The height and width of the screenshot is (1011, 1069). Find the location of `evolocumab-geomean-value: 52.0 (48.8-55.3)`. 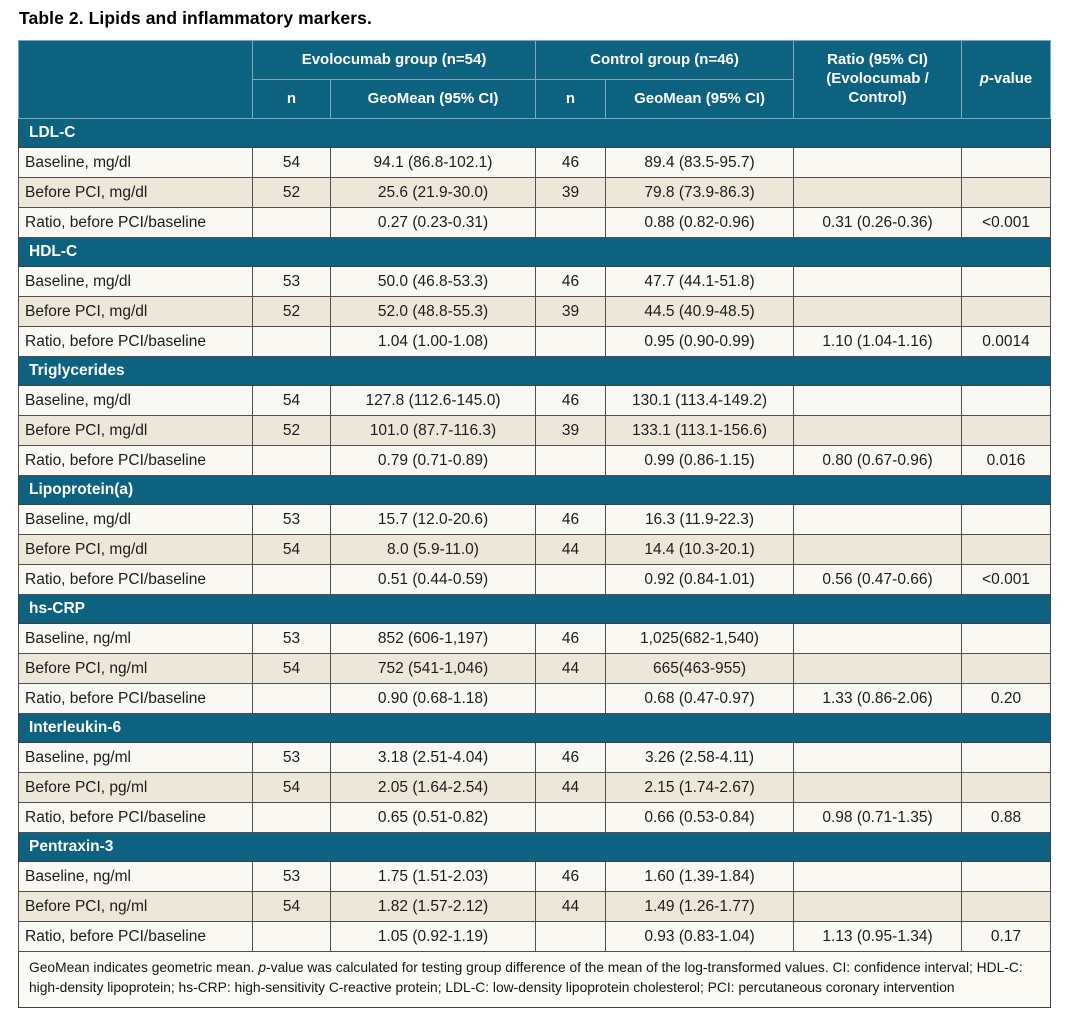

evolocumab-geomean-value: 52.0 (48.8-55.3) is located at coordinates (433, 311).